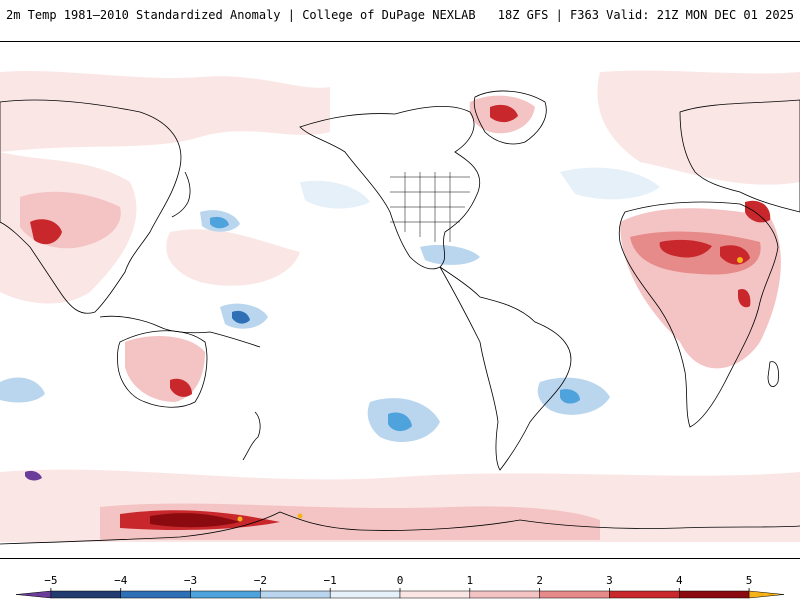  Describe the element at coordinates (91, 206) in the screenshot. I see `coastline-asia` at that location.